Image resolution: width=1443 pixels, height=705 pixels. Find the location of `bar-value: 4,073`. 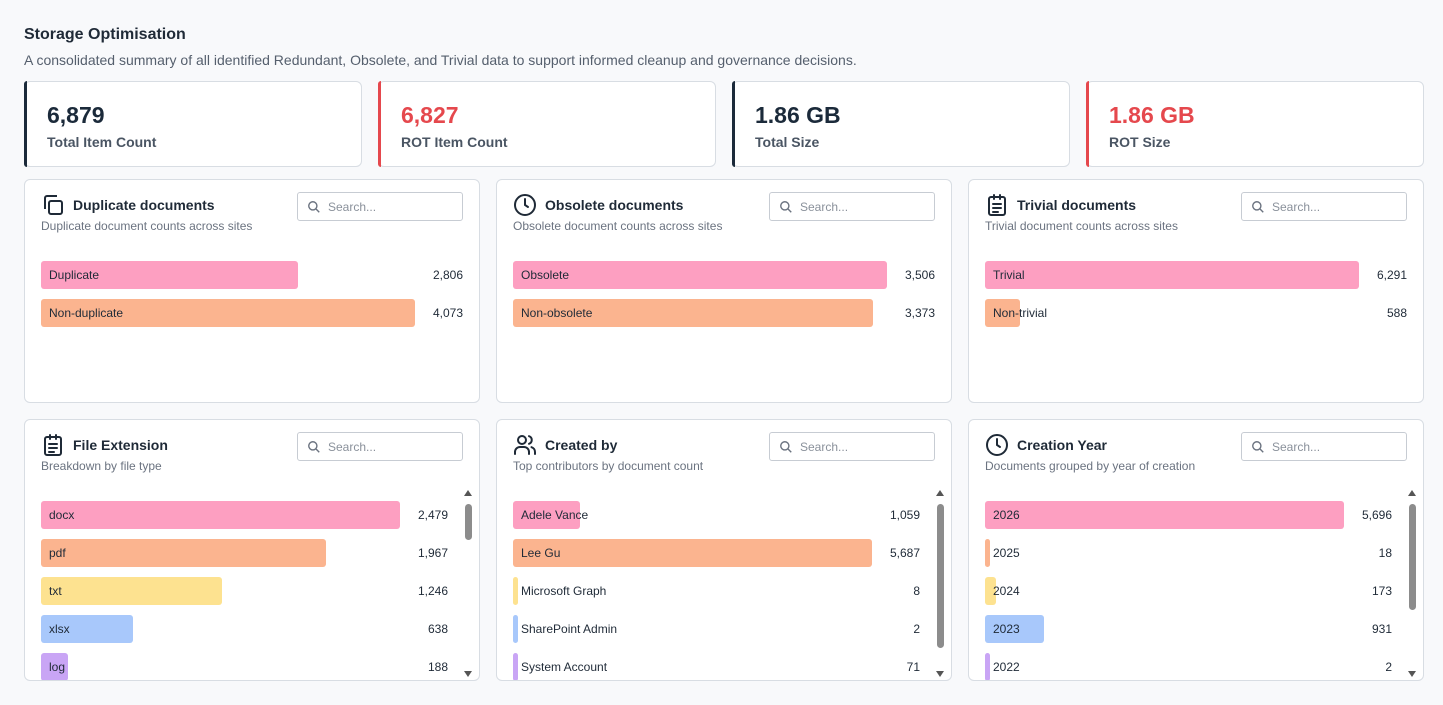

bar-value: 4,073 is located at coordinates (447, 313).